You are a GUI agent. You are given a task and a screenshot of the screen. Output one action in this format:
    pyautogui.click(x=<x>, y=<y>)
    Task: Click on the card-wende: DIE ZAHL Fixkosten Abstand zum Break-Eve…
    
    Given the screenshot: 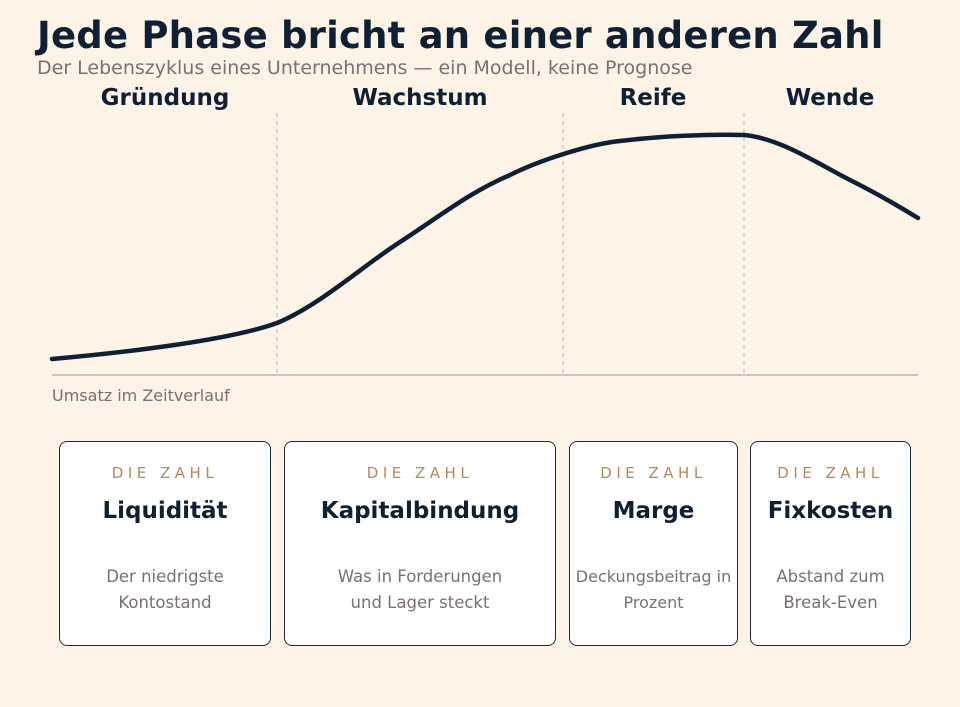 What is the action you would take?
    pyautogui.click(x=830, y=543)
    